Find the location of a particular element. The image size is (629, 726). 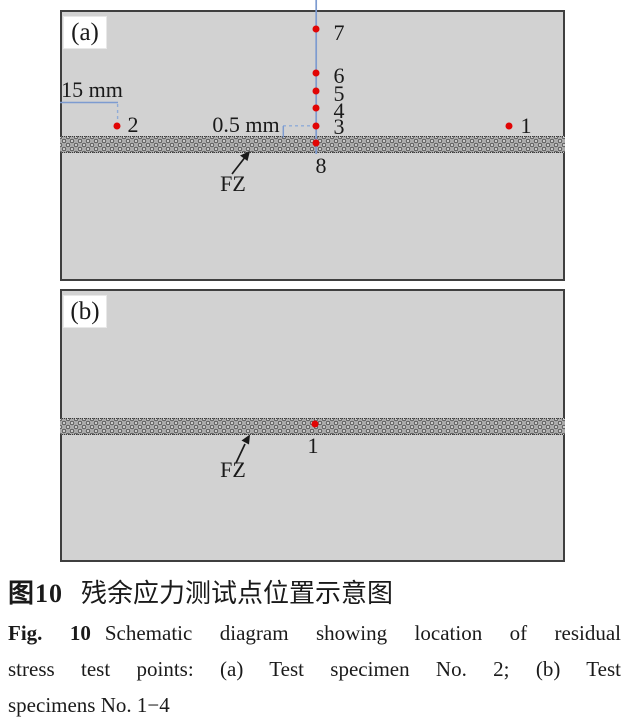

caption-chinese: 图10 残余应力测试点位置示意图 is located at coordinates (314, 594).